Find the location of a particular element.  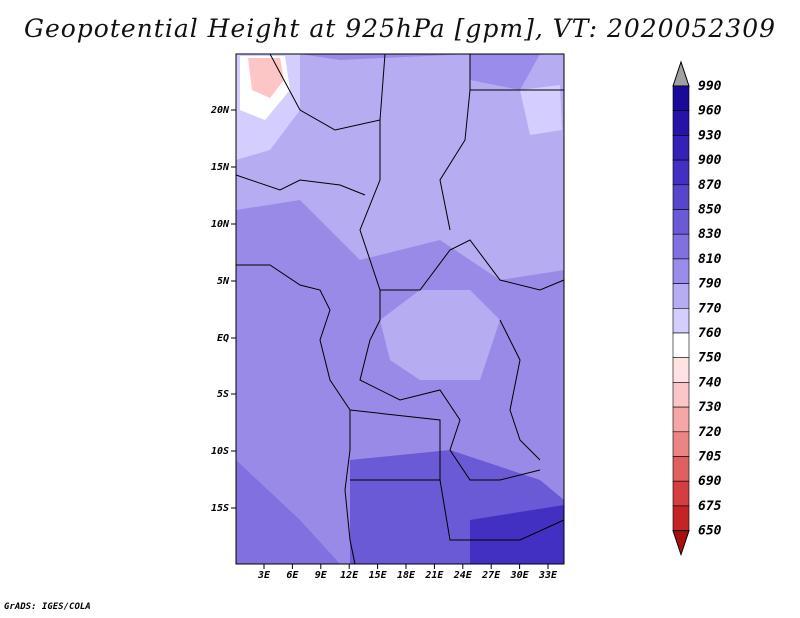

lat-label: 10N is located at coordinates (220, 224).